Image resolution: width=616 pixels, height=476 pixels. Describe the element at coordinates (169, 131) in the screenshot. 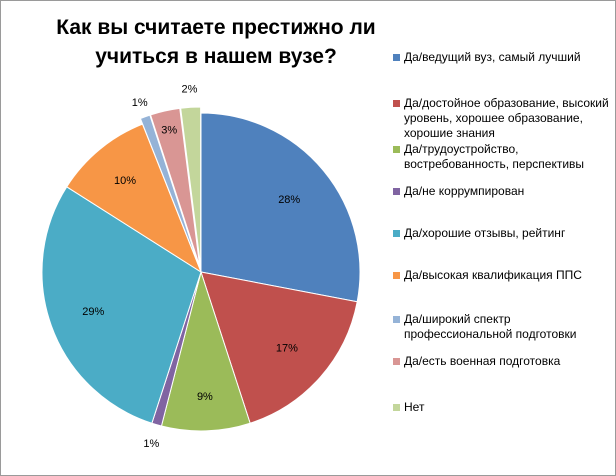

I see `slice-value-label: 3%` at that location.